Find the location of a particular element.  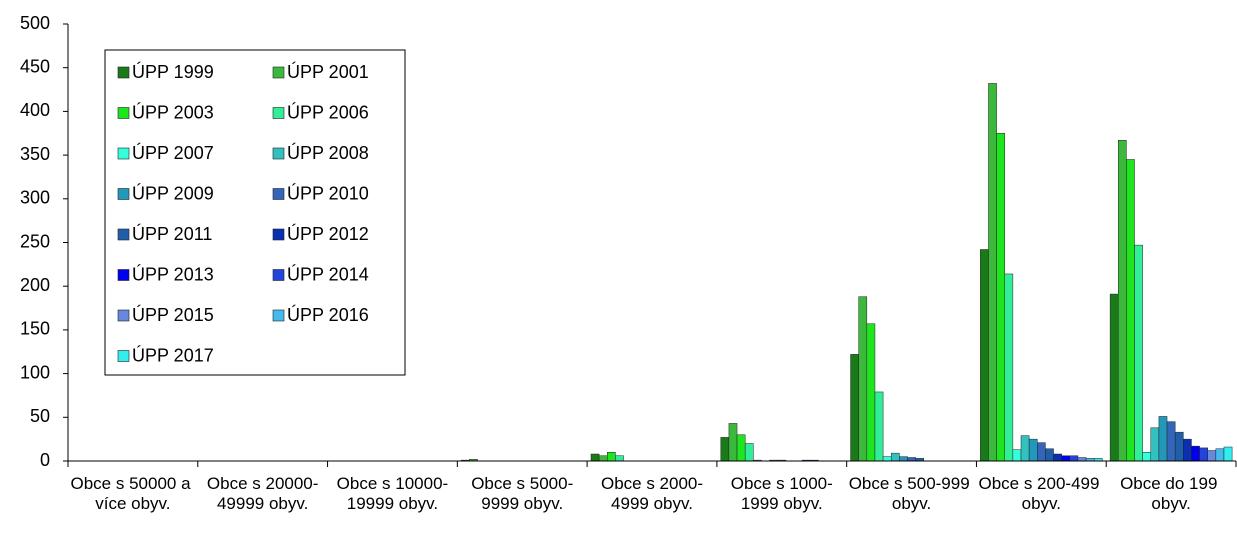

legend-box is located at coordinates (255, 212).